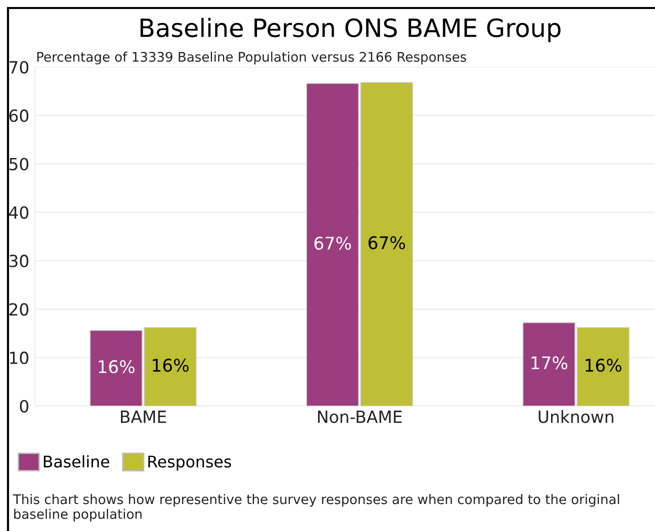 This screenshot has height=531, width=655. I want to click on legend-label: Responses, so click(190, 463).